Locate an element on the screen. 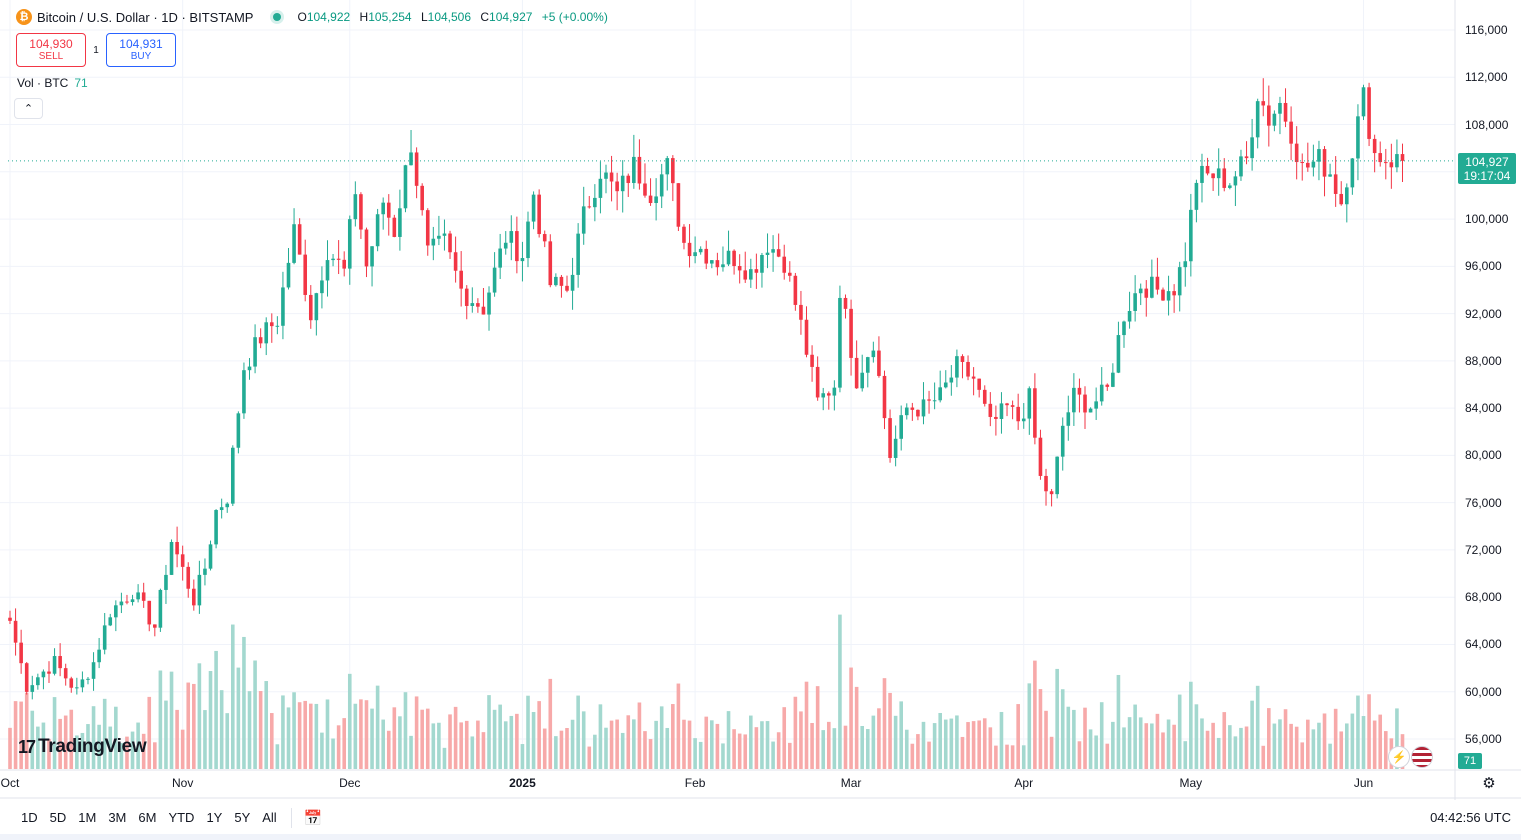  sell-button: 104,930 SELL is located at coordinates (51, 50).